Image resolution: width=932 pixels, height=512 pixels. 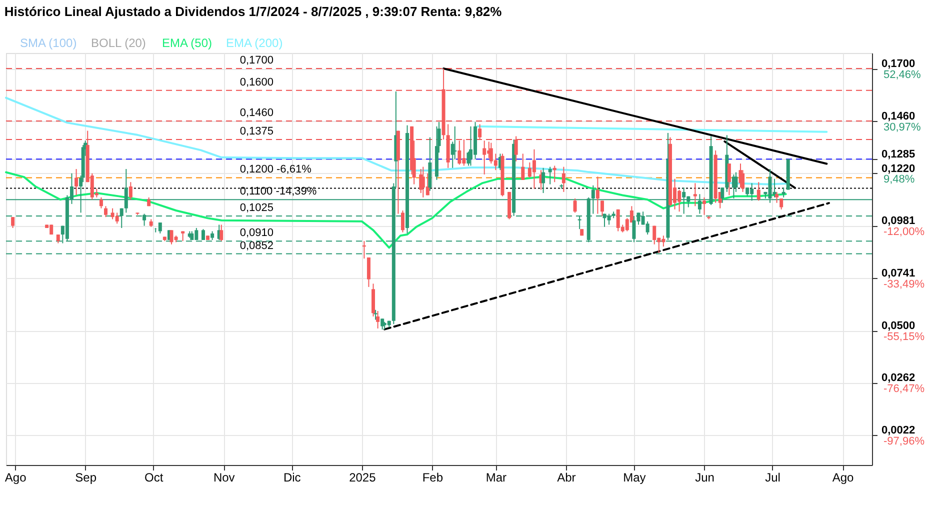 What do you see at coordinates (899, 64) in the screenshot?
I see `y-tick-label: 0,1700` at bounding box center [899, 64].